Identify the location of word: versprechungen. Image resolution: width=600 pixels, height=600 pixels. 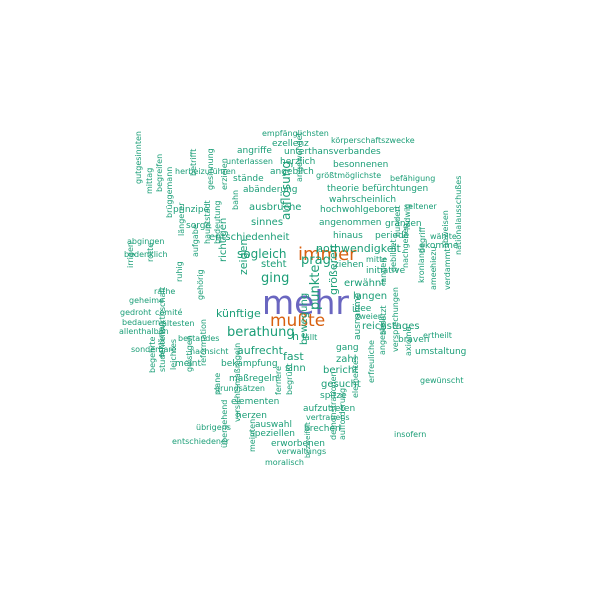
(395, 319).